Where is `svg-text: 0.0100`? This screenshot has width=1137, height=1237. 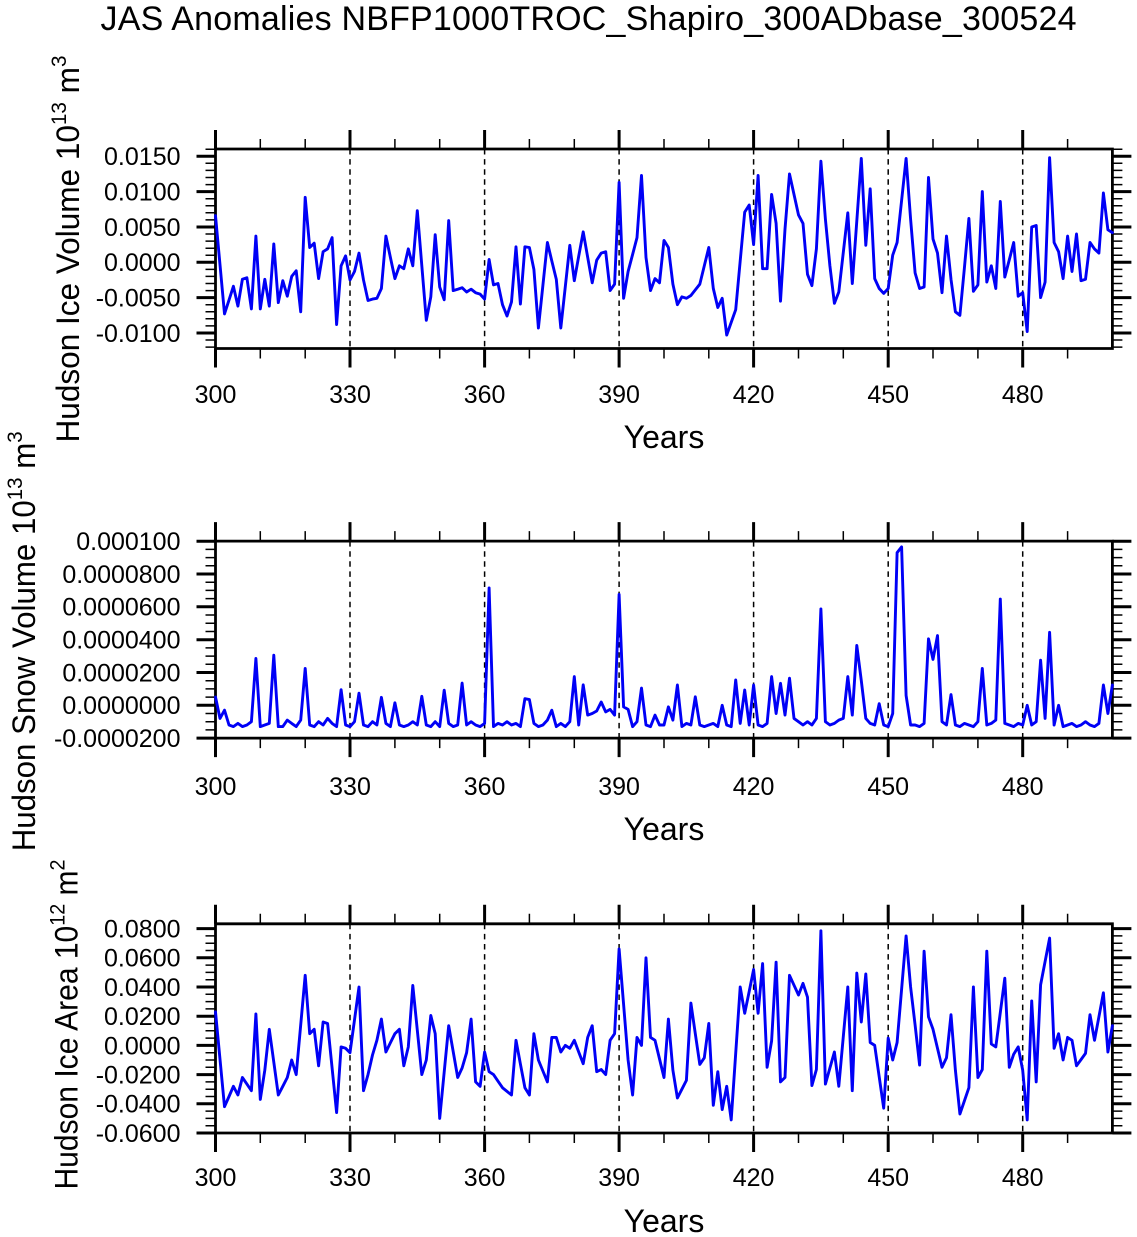
svg-text: 0.0100 is located at coordinates (142, 193).